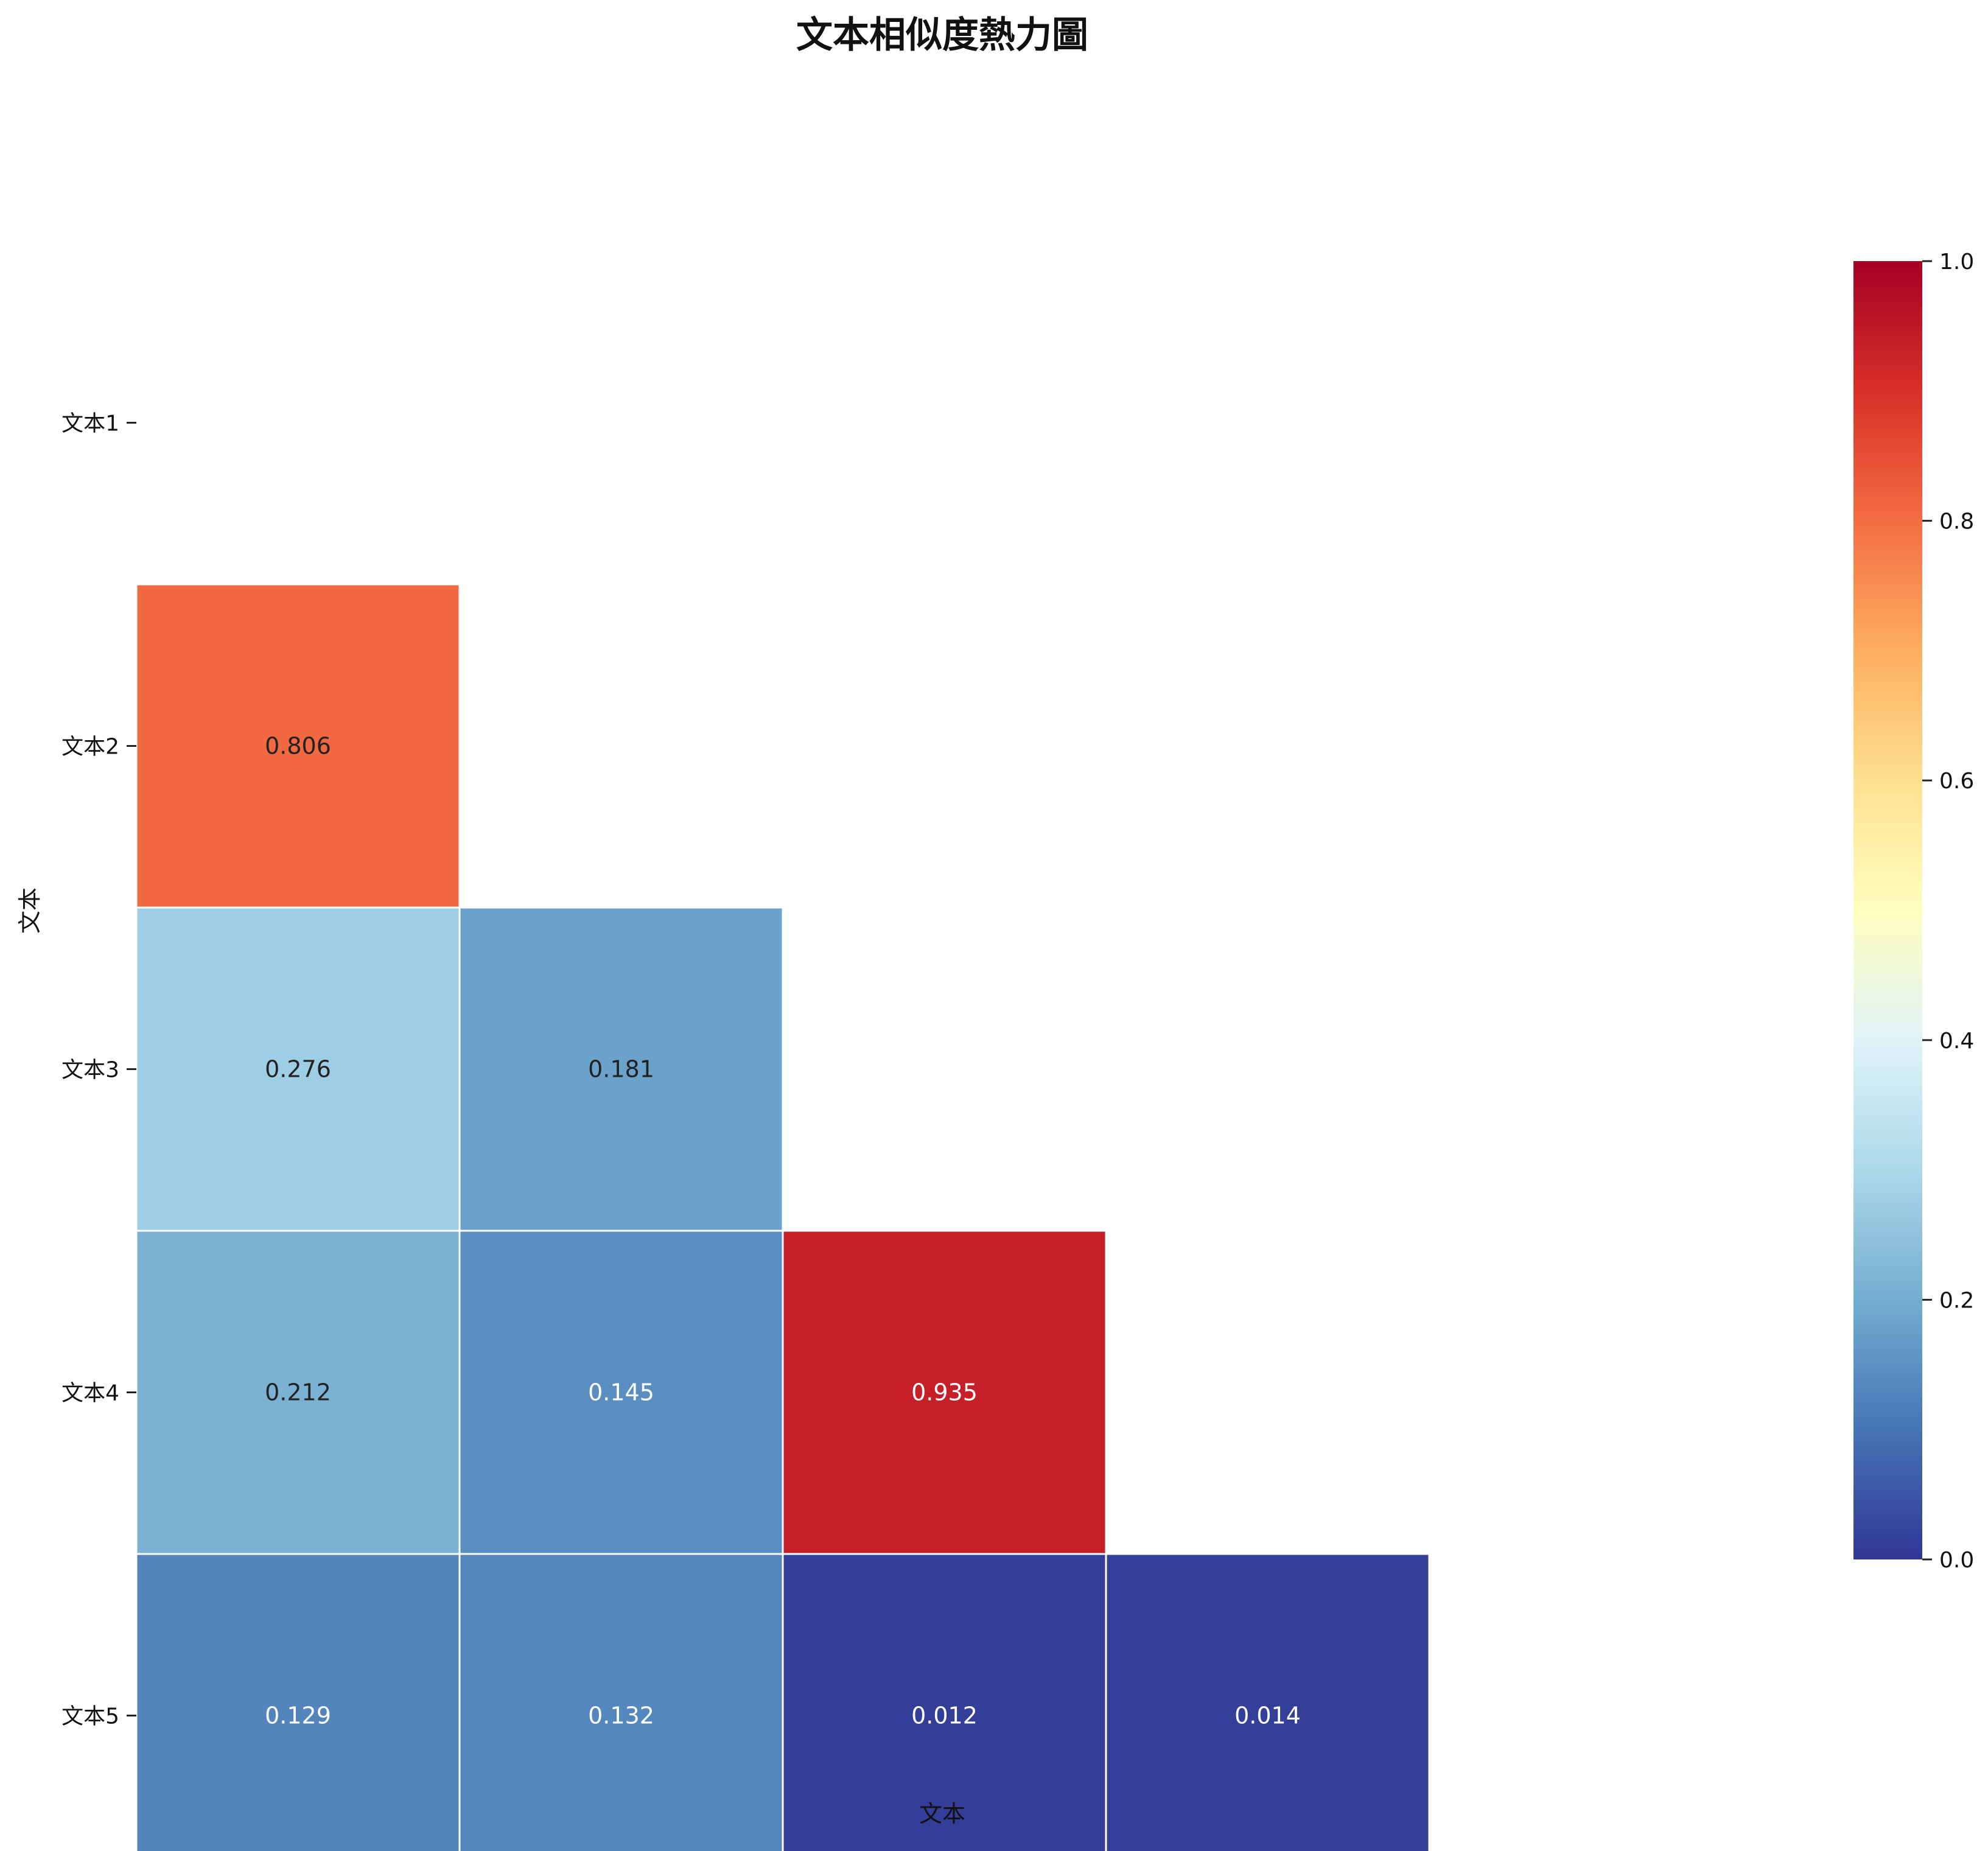  What do you see at coordinates (1887, 910) in the screenshot?
I see `colorbar` at bounding box center [1887, 910].